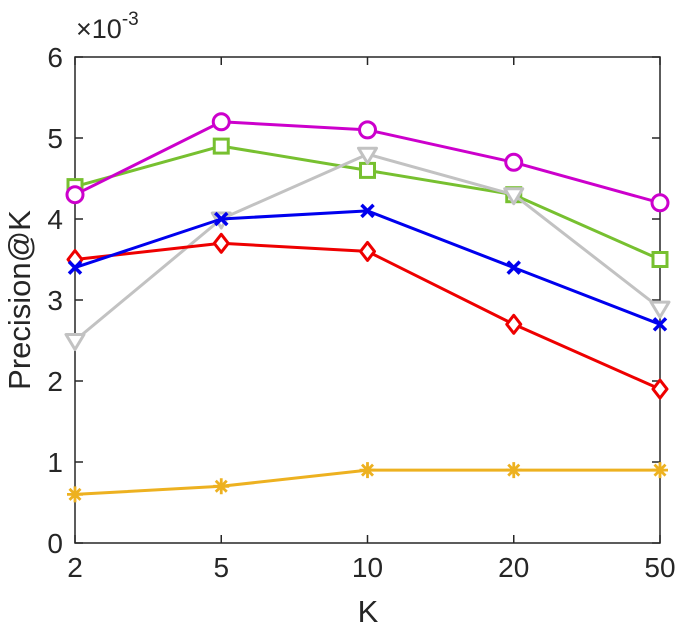  What do you see at coordinates (367, 567) in the screenshot?
I see `x-tick-label: 10` at bounding box center [367, 567].